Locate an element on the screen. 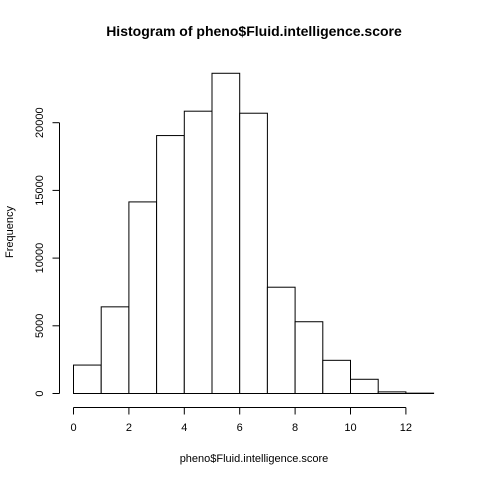  y-axis-label: Frequency is located at coordinates (10, 232).